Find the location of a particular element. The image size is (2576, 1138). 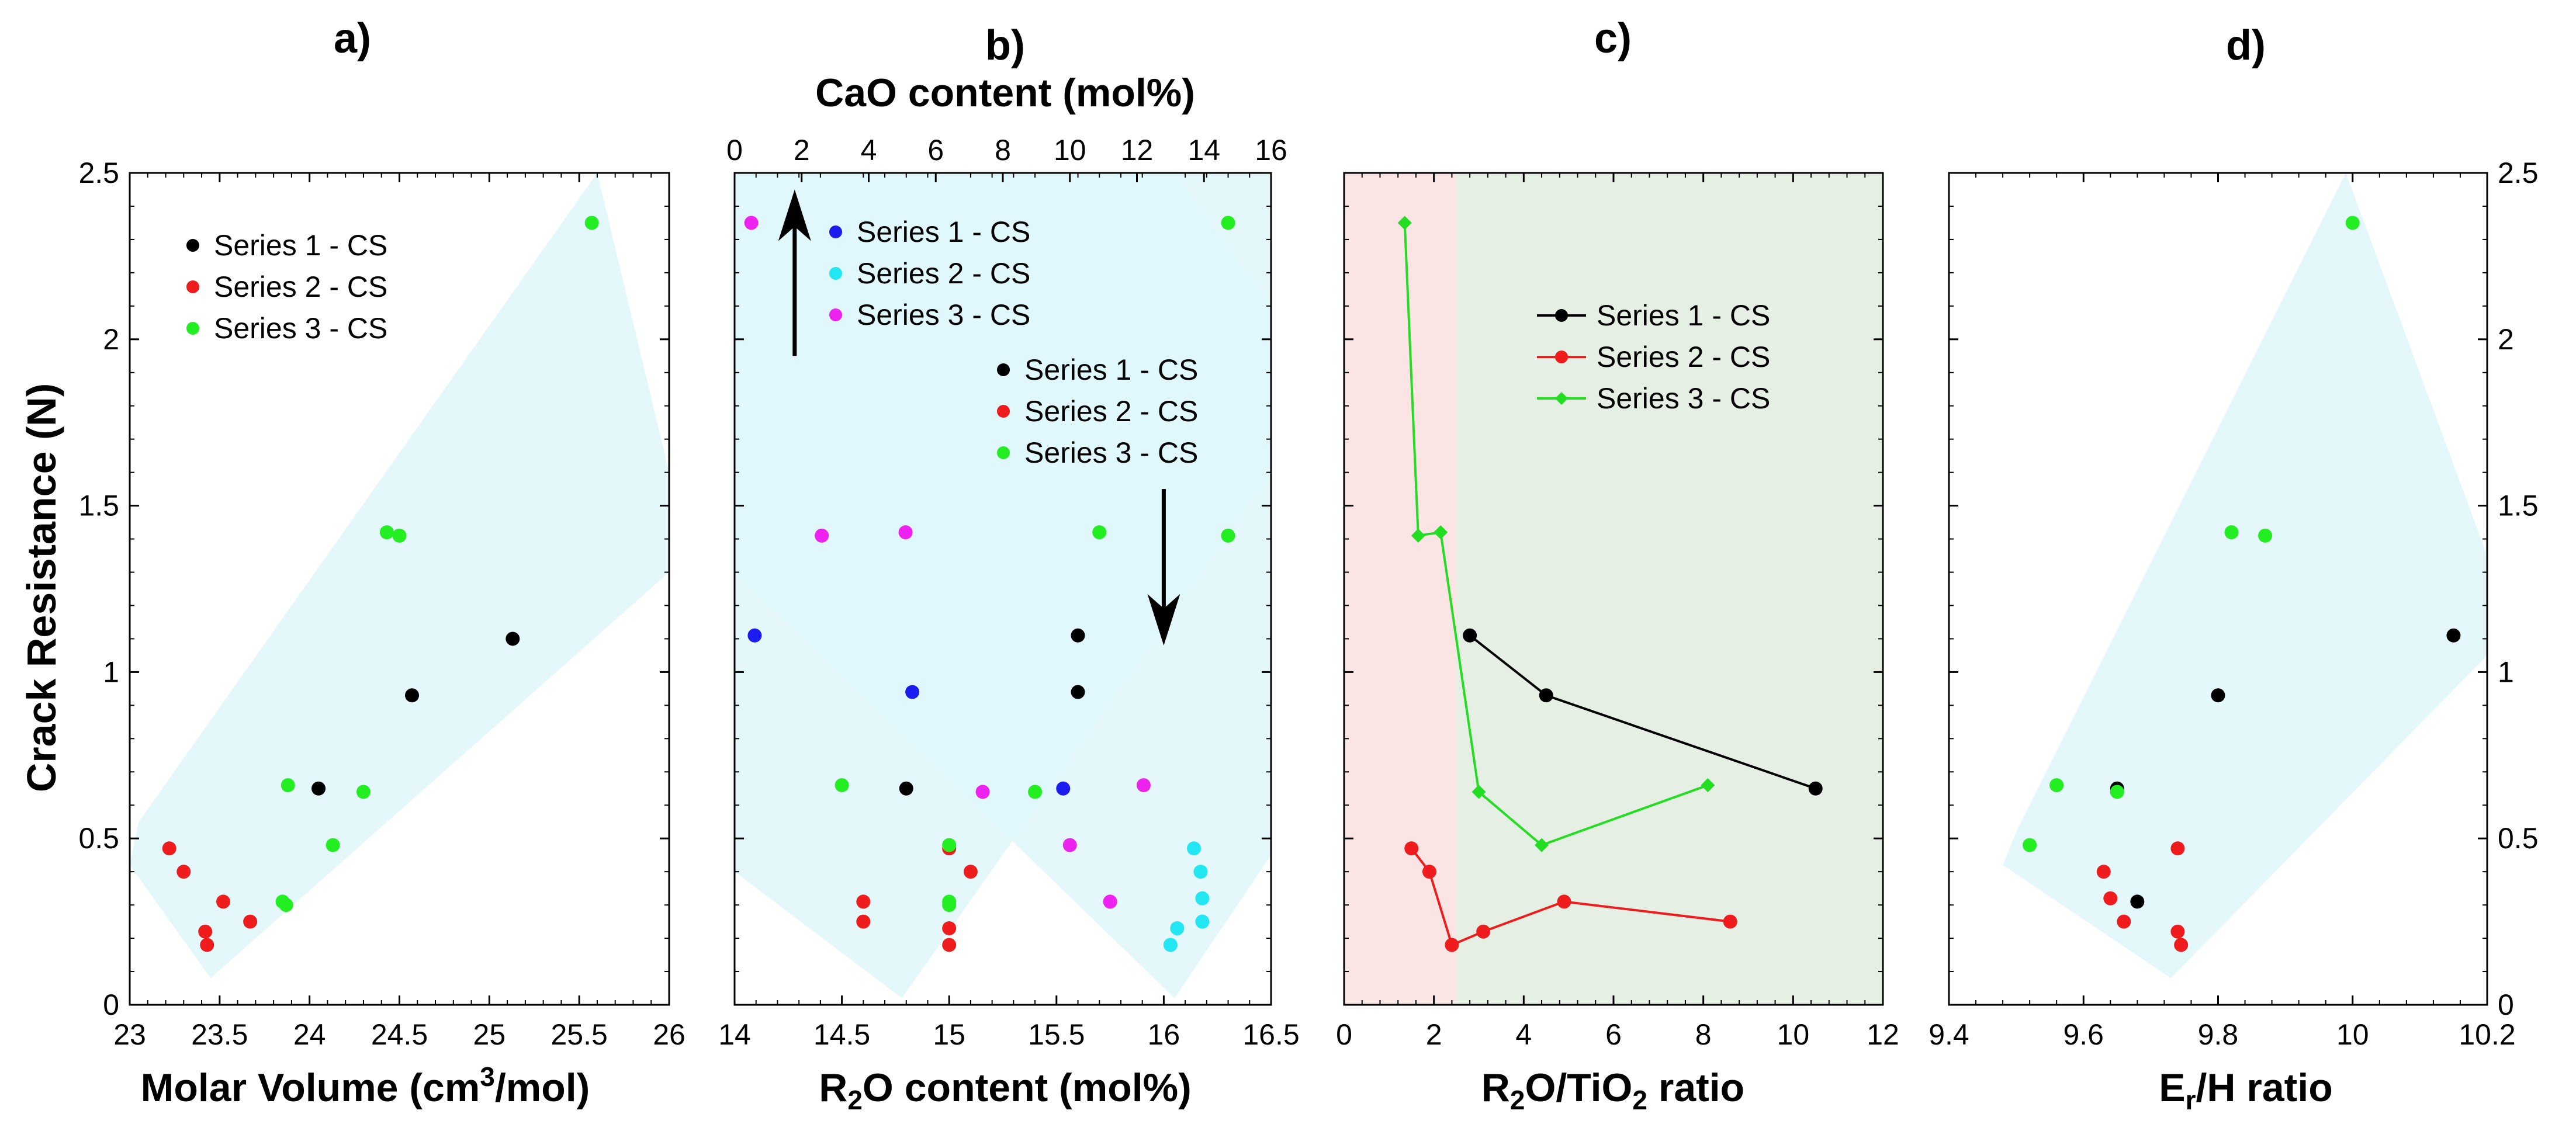

y-tick-label-right-4: 2 is located at coordinates (2506, 339).